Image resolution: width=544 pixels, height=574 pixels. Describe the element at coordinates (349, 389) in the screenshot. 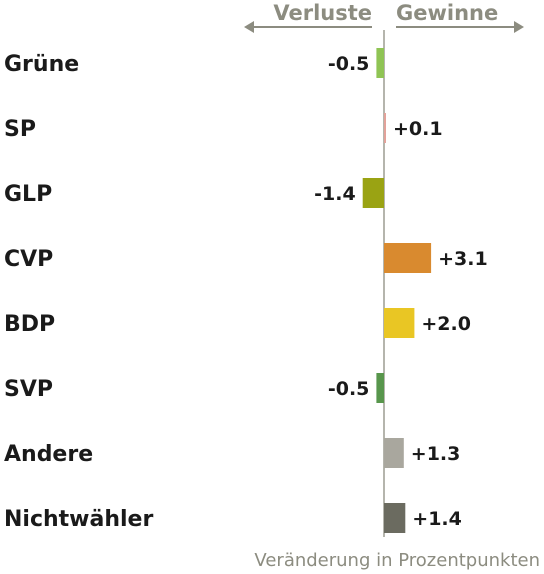

I see `value-label-svp: -0.5` at that location.